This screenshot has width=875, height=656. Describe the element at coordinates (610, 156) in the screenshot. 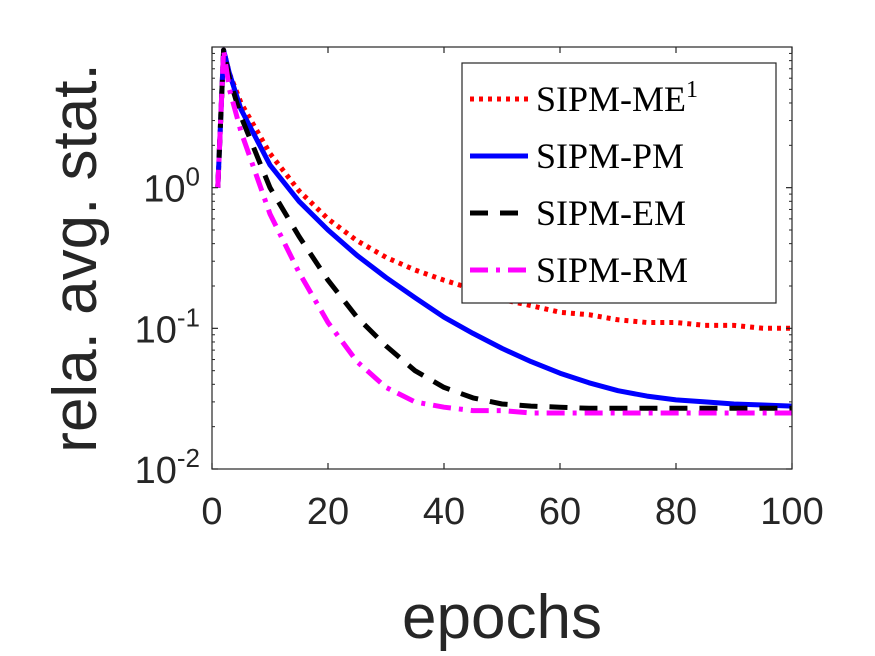

I see `legend-label-sipm-pm: SIPM-PM` at that location.